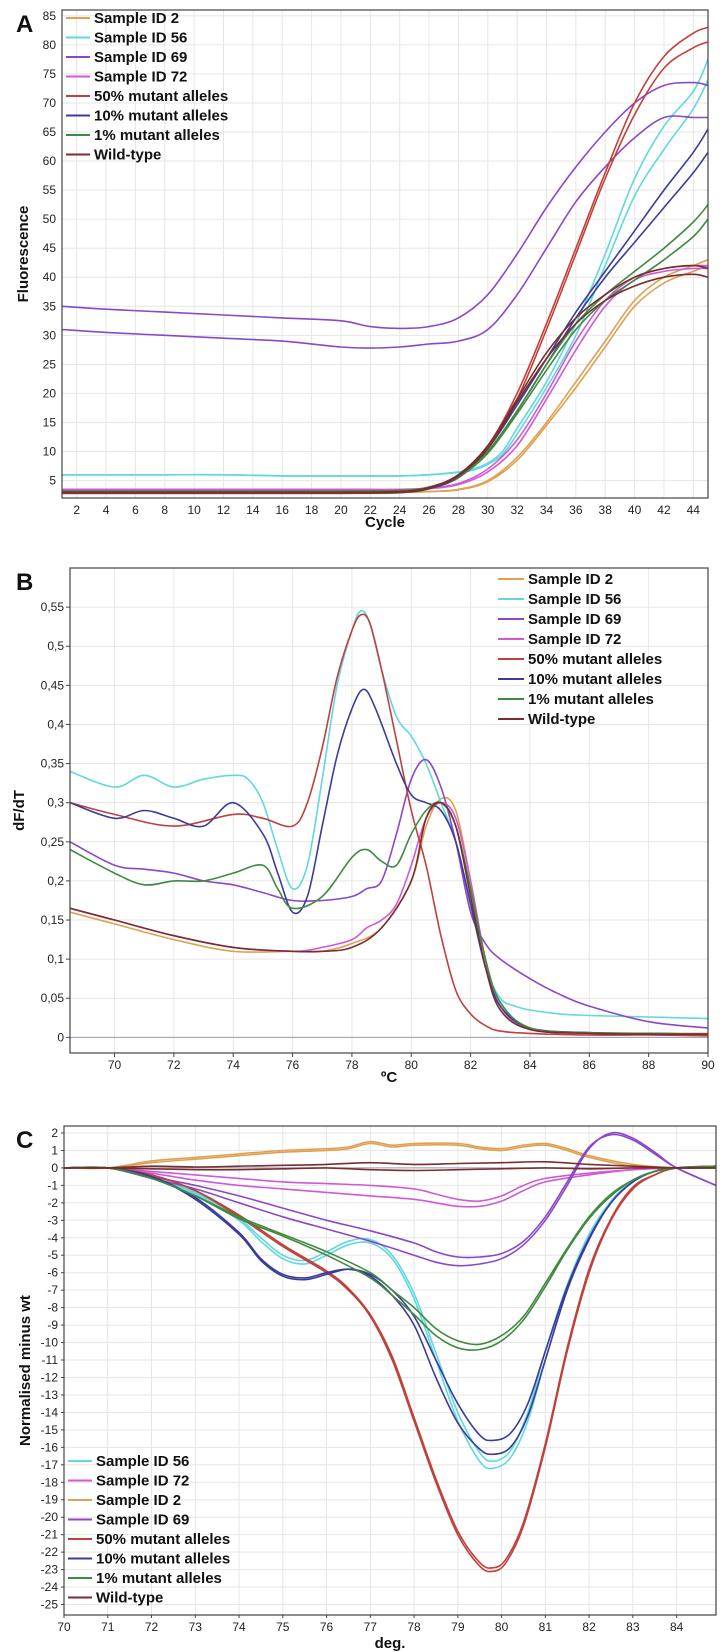  Describe the element at coordinates (224, 510) in the screenshot. I see `x-tick-label: 12` at that location.